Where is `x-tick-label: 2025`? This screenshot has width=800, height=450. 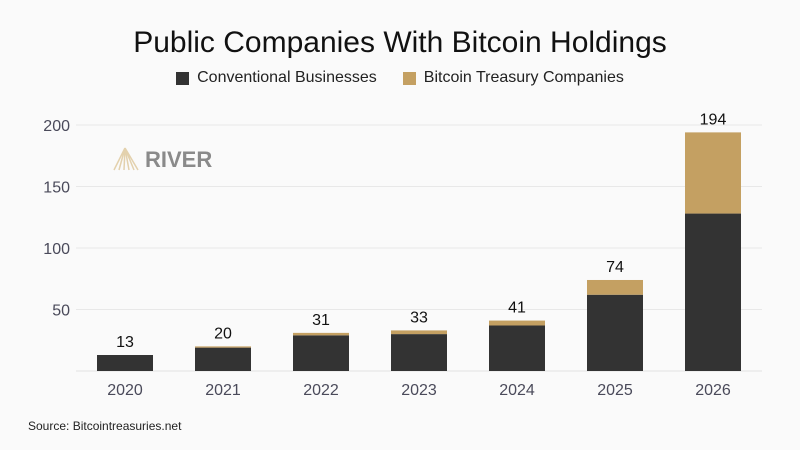 x-tick-label: 2025 is located at coordinates (615, 390).